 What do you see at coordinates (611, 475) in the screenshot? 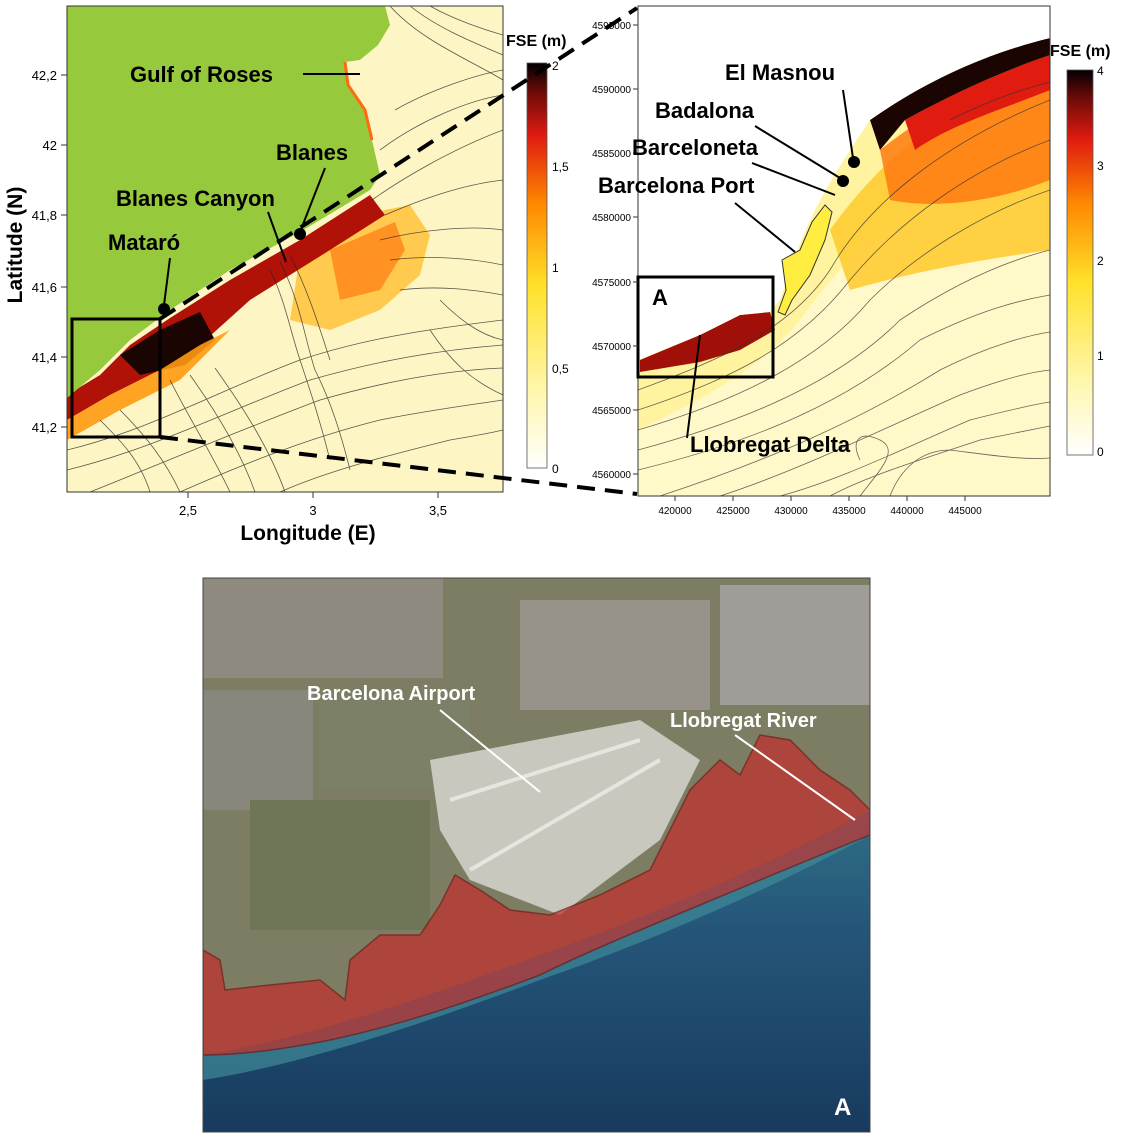
I see `right-y-tick: 4560000` at bounding box center [611, 475].